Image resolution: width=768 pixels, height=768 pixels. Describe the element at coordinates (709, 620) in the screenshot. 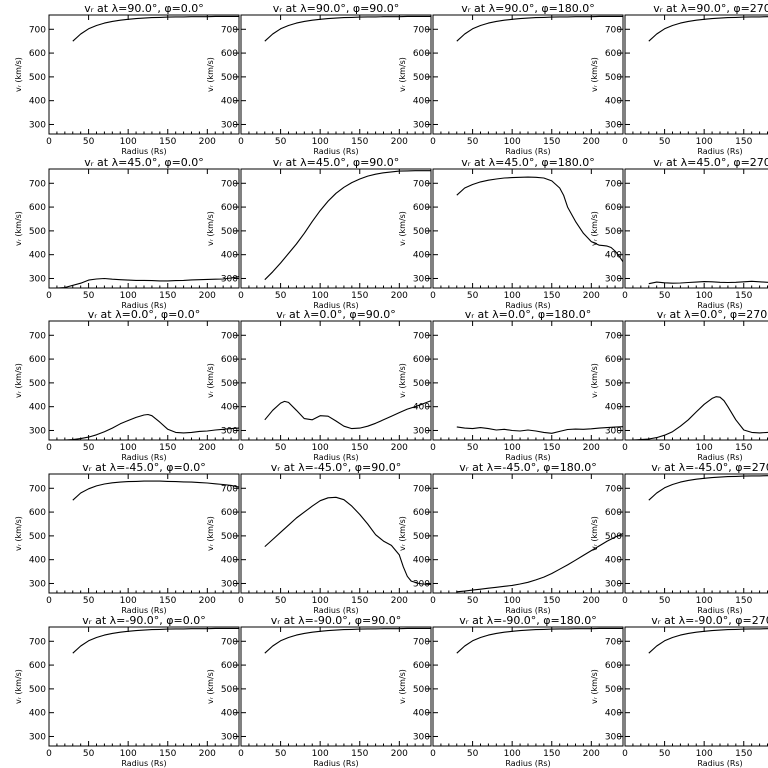

I see `panel-title: vᵣ at λ=-90.0°, φ=270.0°` at that location.